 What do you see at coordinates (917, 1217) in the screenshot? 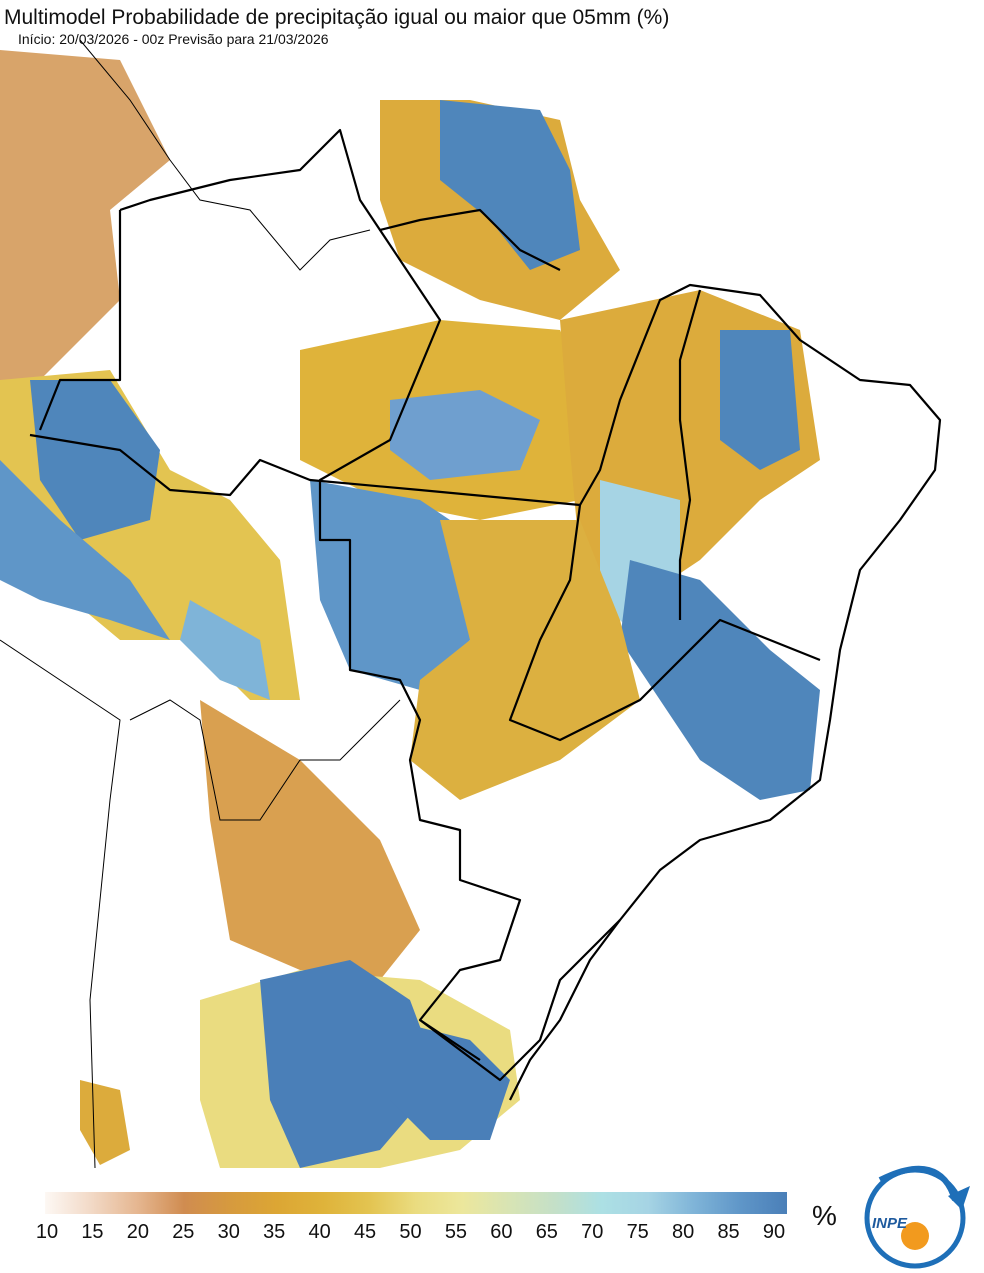
I see `logo: INPE` at bounding box center [917, 1217].